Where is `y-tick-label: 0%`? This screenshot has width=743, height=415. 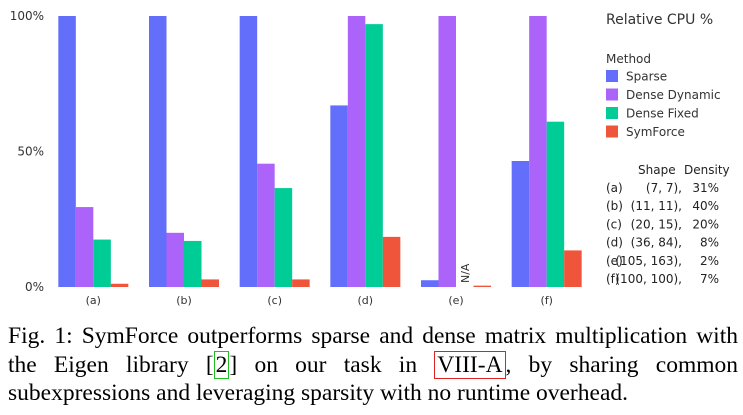 y-tick-label: 0% is located at coordinates (34, 287).